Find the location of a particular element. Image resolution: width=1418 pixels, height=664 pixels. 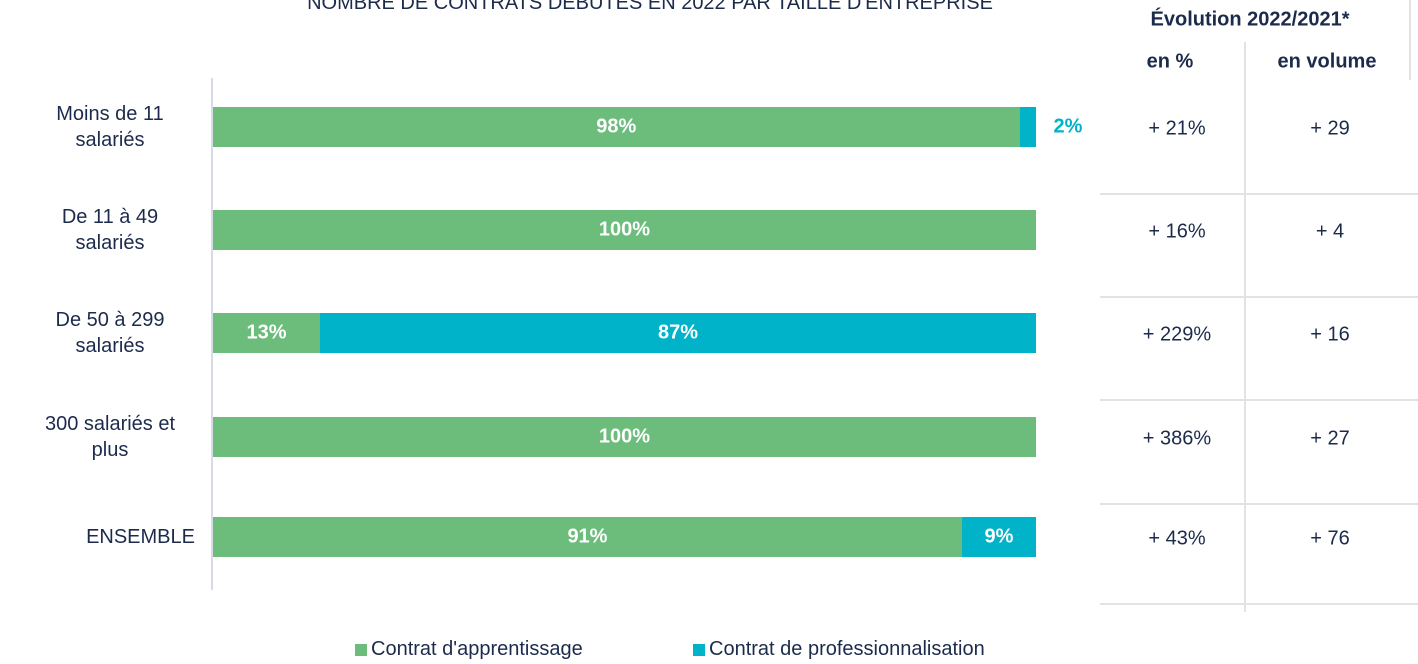

legend-label: Contrat de professionnalisation is located at coordinates (847, 649).